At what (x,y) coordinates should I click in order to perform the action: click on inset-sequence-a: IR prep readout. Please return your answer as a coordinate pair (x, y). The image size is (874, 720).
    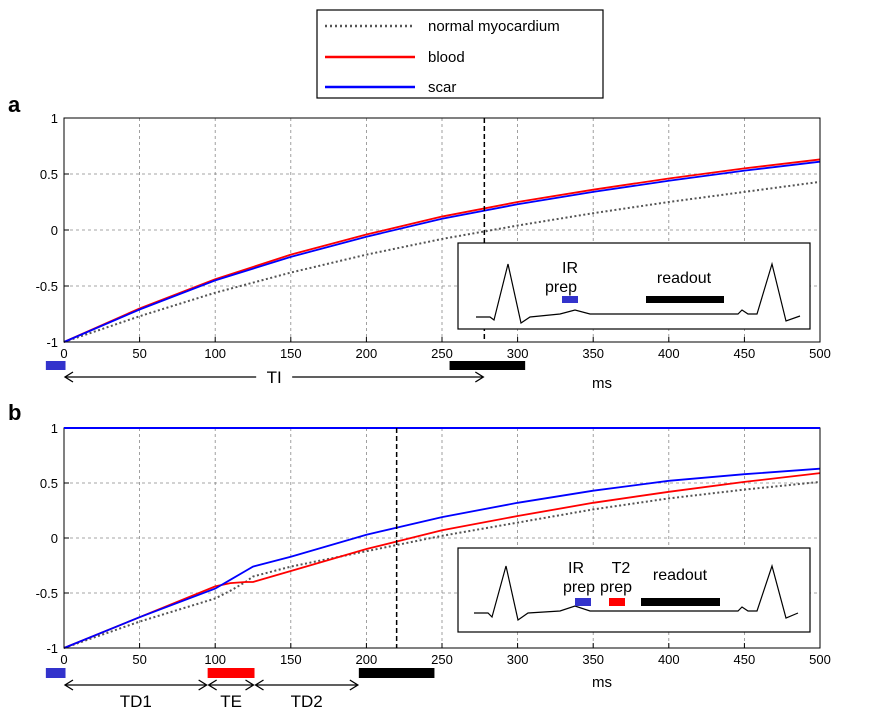
    Looking at the image, I should click on (634, 286).